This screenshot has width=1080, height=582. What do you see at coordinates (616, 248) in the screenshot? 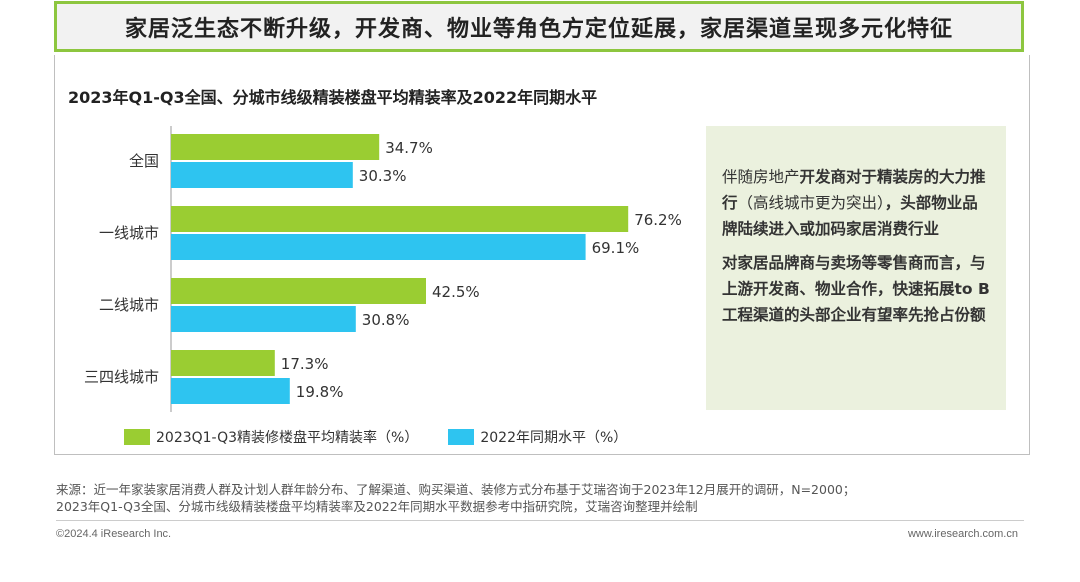
I see `data-label-s1-c1: 69.1%` at bounding box center [616, 248].